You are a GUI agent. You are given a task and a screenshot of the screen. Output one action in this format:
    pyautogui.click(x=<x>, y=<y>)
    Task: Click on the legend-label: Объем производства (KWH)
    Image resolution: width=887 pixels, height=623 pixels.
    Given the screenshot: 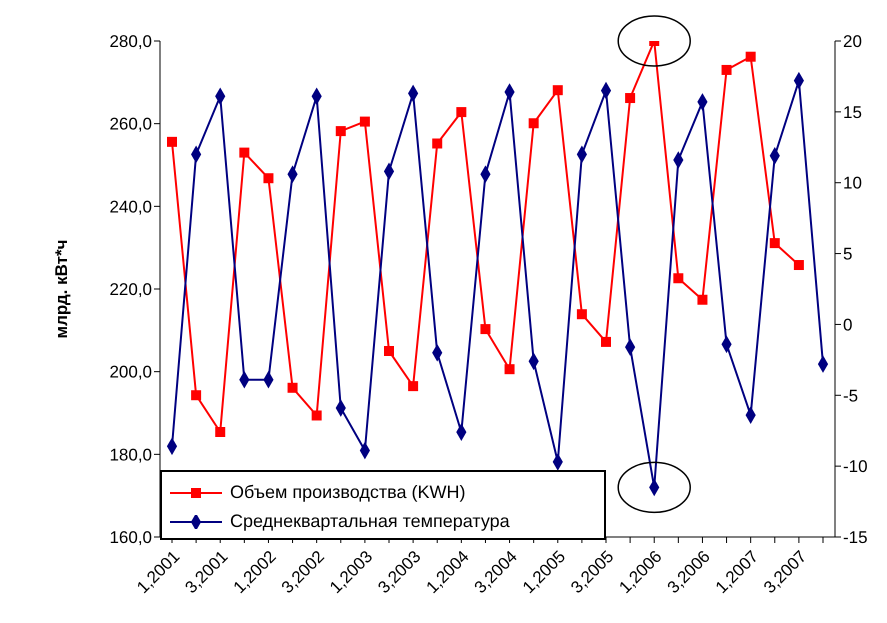 What is the action you would take?
    pyautogui.click(x=348, y=492)
    